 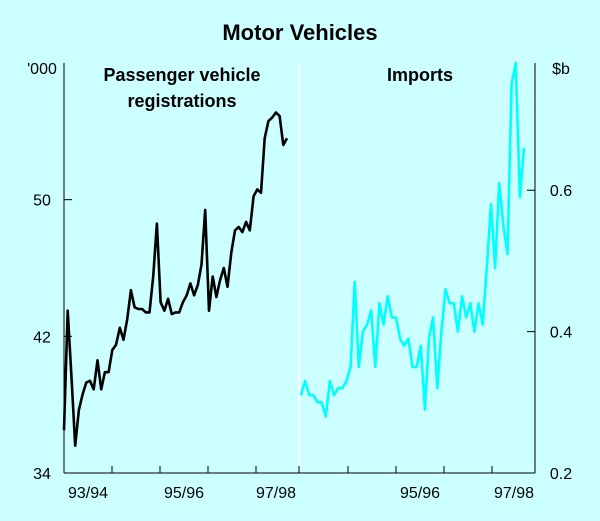 I want to click on left-axis-unit: '000, so click(x=42, y=69).